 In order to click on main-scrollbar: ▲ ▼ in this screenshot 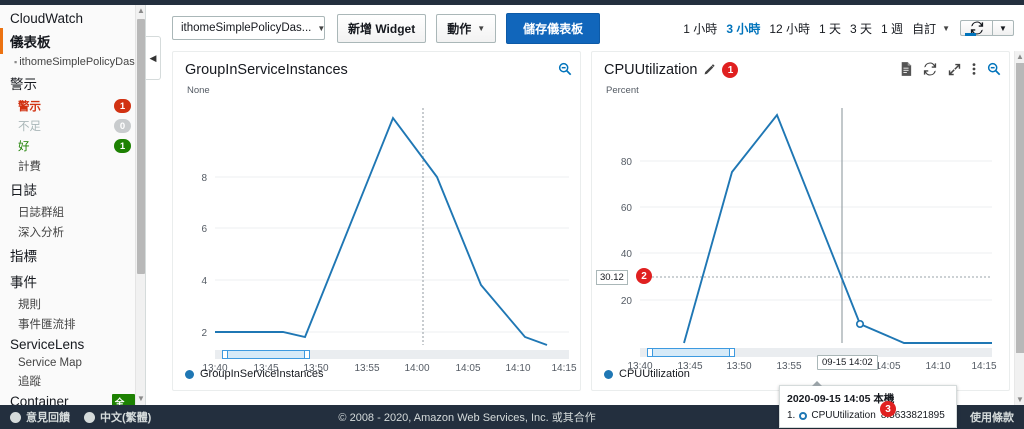, I will do `click(1019, 228)`.